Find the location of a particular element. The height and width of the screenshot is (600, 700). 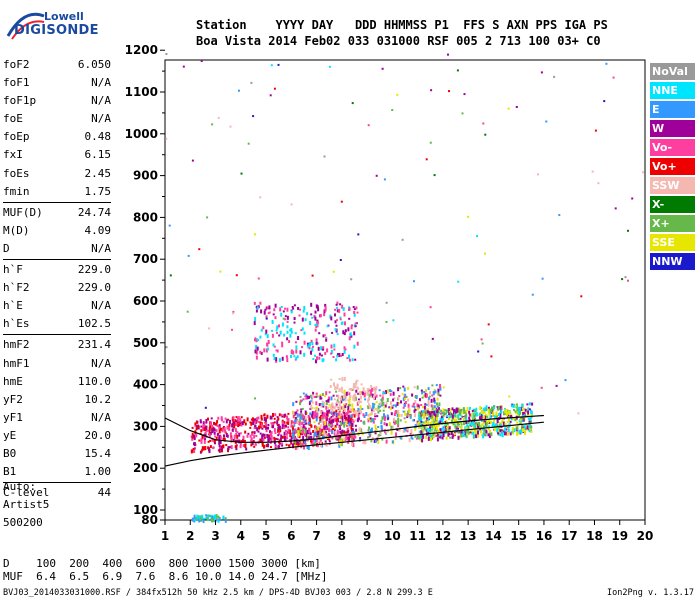

param-label: fxI is located at coordinates (13, 155).